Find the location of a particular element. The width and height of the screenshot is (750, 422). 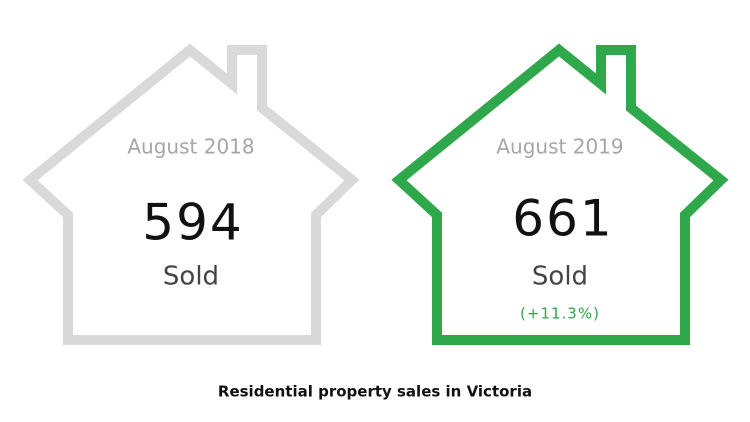

title: Residential property sales in Victoria is located at coordinates (375, 392).